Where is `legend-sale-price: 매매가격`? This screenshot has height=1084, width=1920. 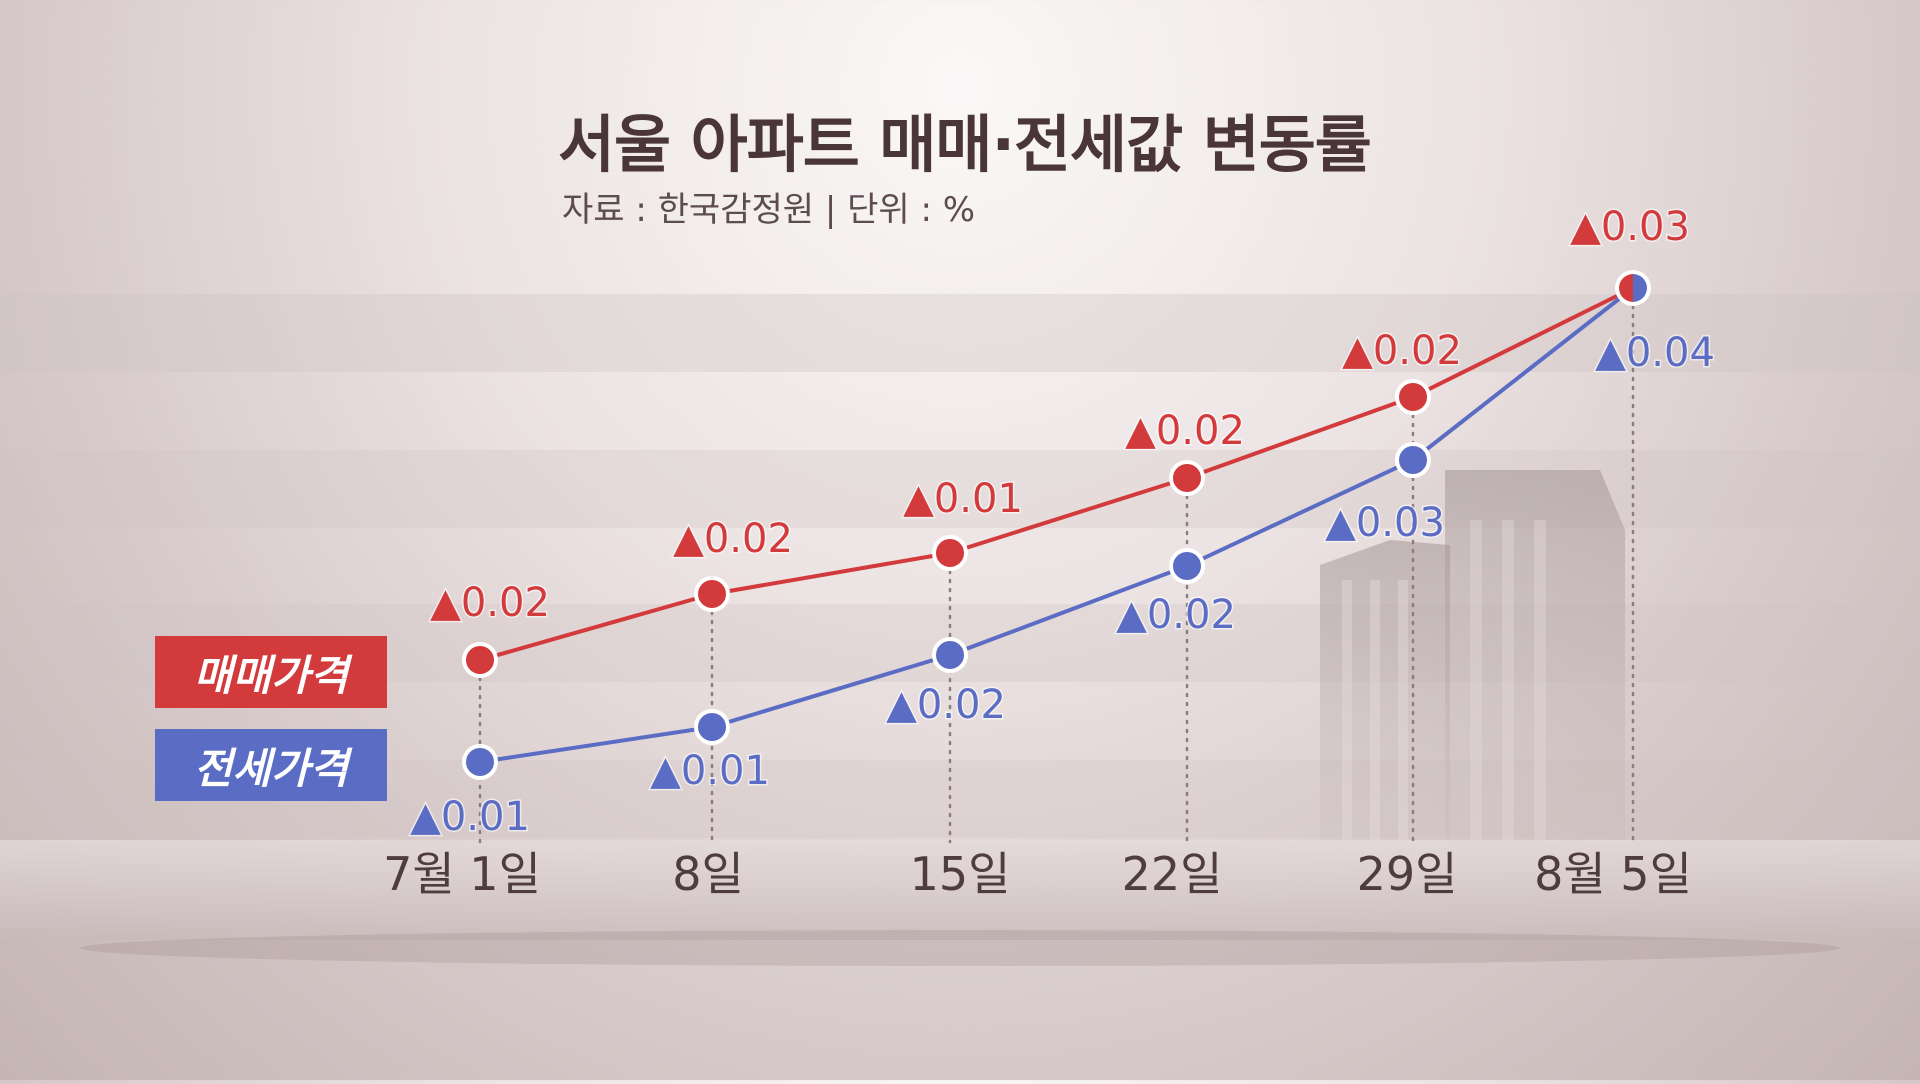 legend-sale-price: 매매가격 is located at coordinates (271, 672).